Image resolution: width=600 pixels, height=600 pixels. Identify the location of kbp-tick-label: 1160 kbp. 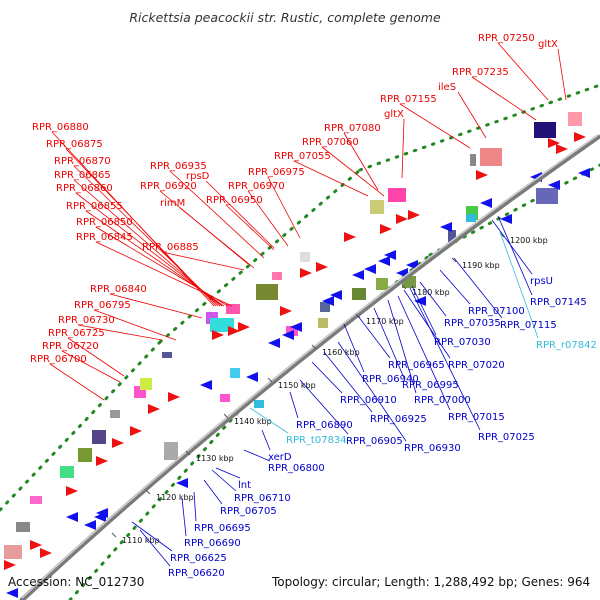
(341, 352).